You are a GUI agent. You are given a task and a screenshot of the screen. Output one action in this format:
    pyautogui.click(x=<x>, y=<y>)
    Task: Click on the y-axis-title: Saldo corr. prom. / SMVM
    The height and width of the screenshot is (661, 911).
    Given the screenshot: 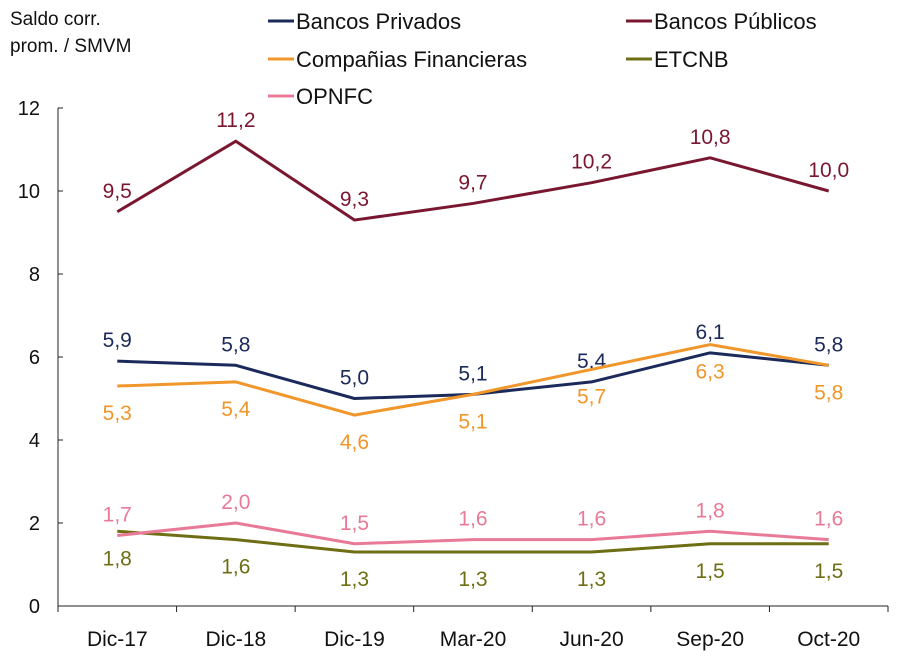 What is the action you would take?
    pyautogui.click(x=71, y=33)
    